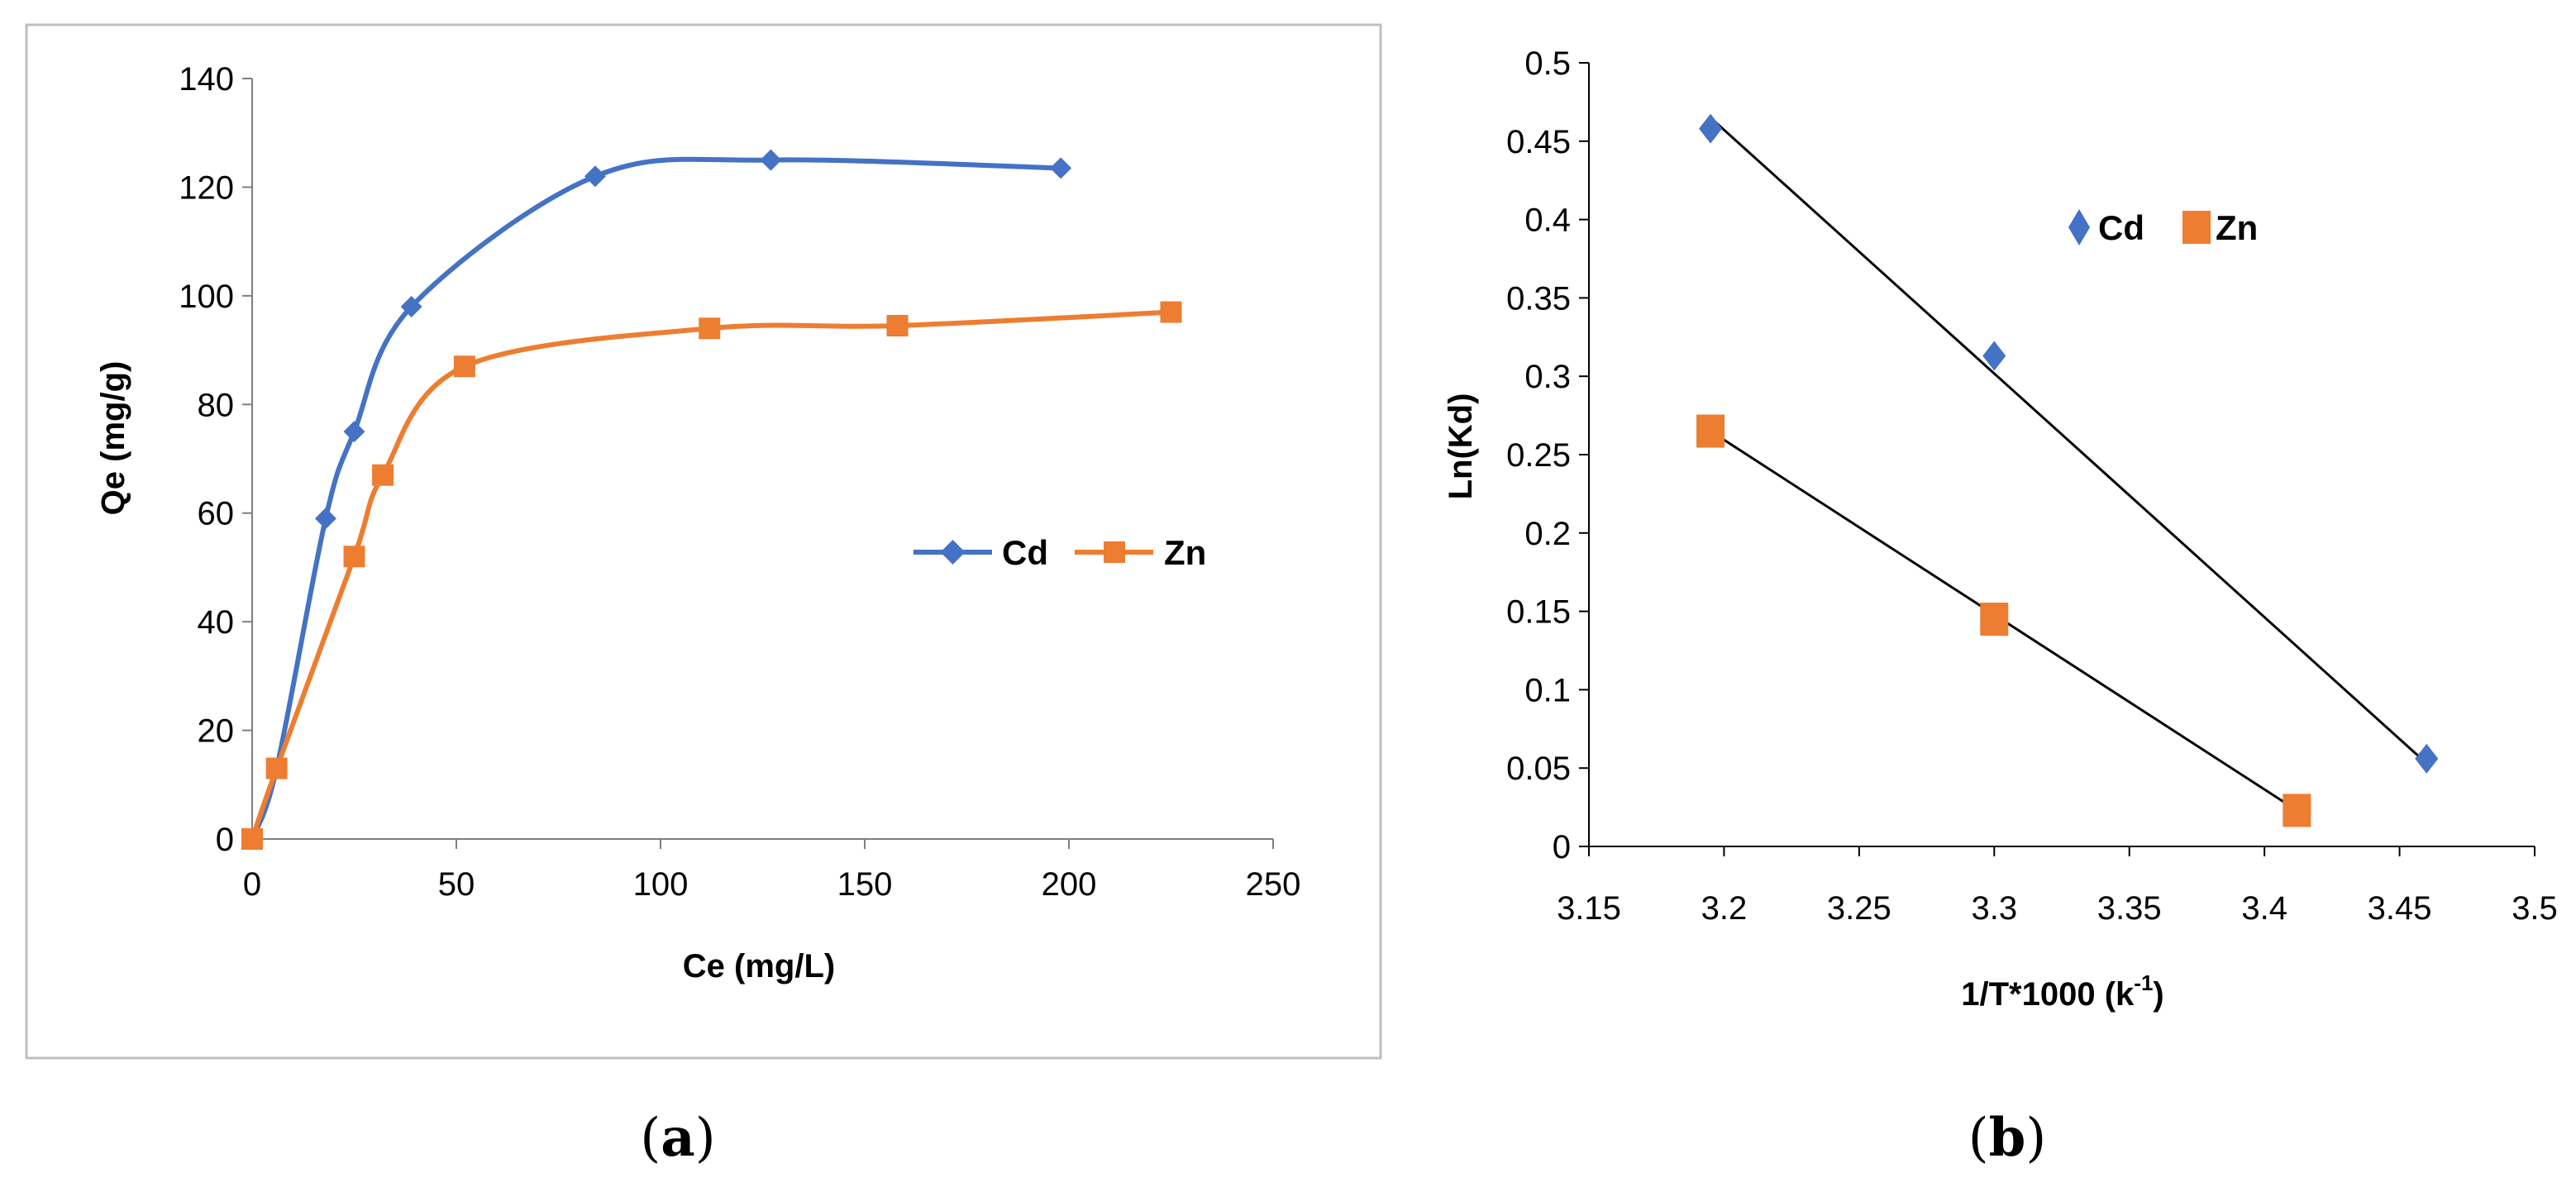  What do you see at coordinates (2079, 227) in the screenshot?
I see `legend-b-cd-diamond-marker` at bounding box center [2079, 227].